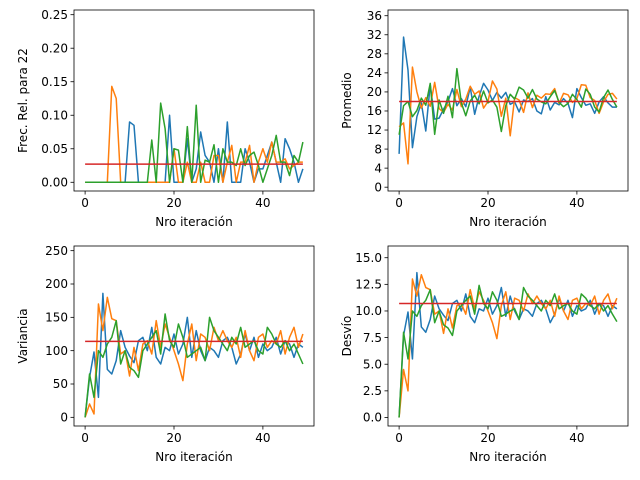 The width and height of the screenshot is (640, 480). I want to click on y-tick-label: 28, so click(374, 54).